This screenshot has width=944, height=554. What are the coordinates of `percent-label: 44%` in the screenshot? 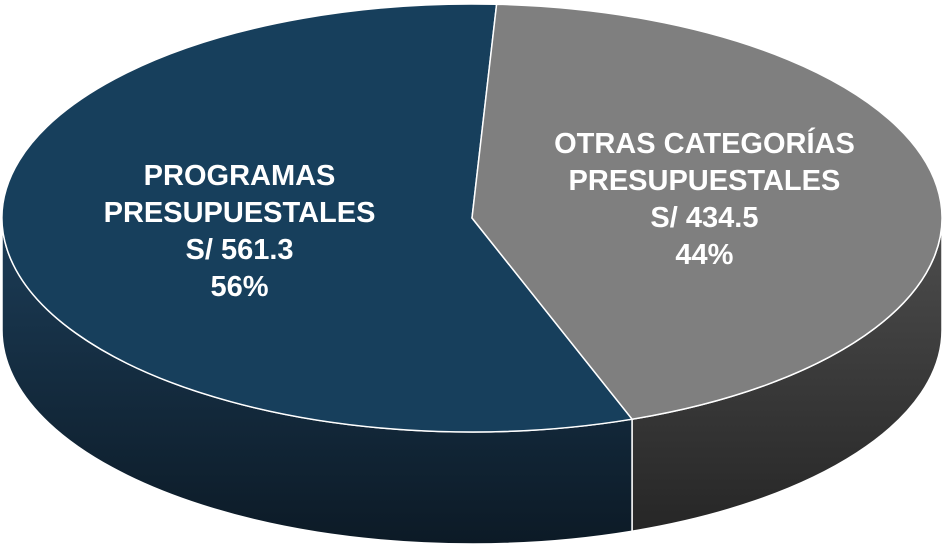 It's located at (704, 255).